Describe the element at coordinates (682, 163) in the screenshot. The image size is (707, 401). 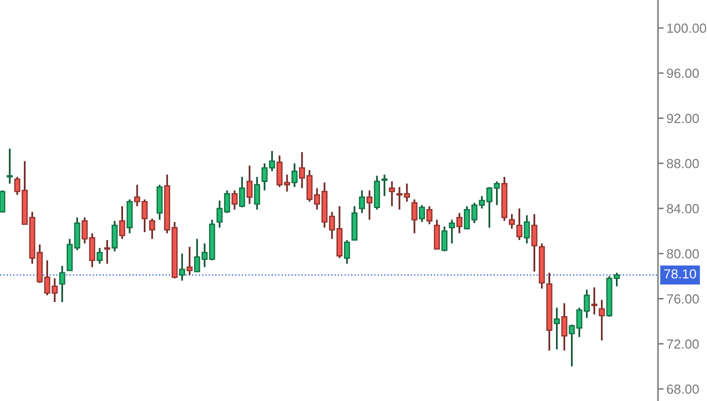
I see `y-tick-label: 88.00` at that location.